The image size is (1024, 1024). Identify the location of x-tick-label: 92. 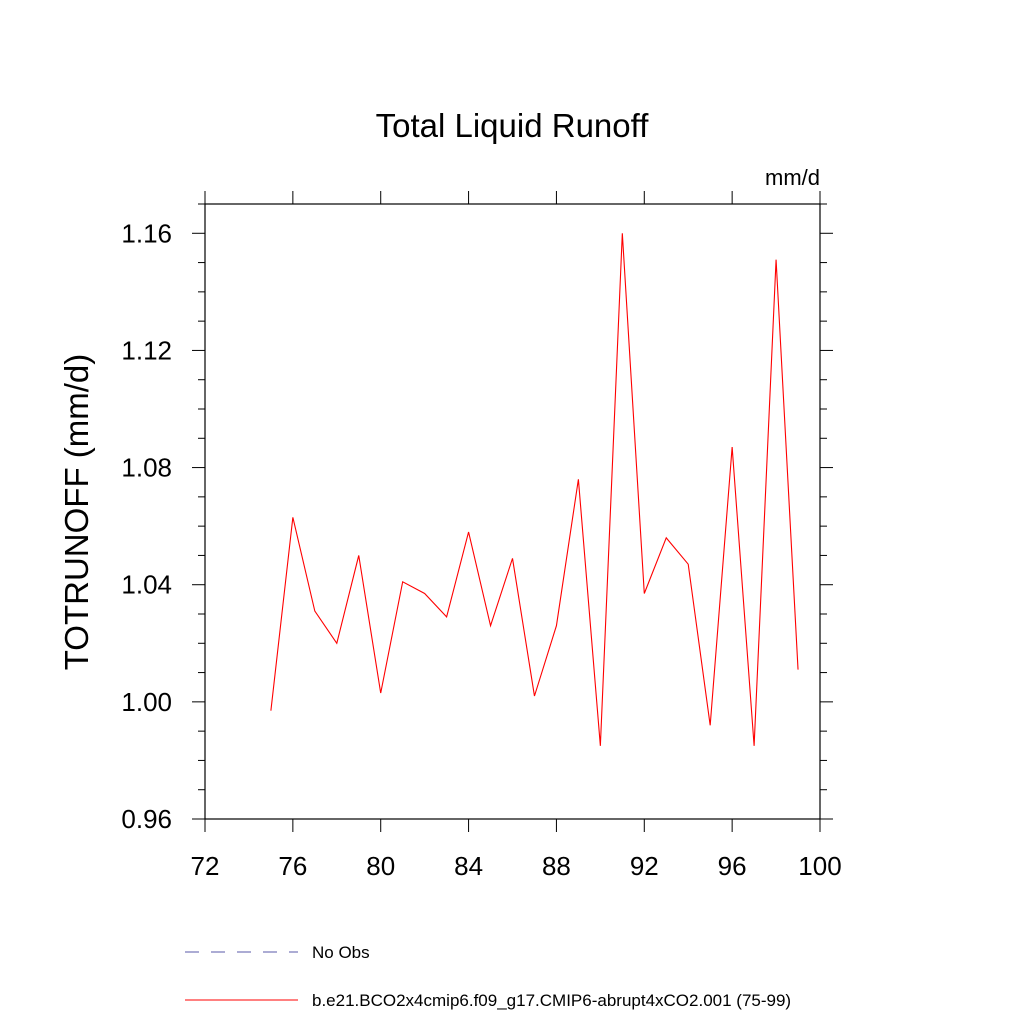
(644, 866).